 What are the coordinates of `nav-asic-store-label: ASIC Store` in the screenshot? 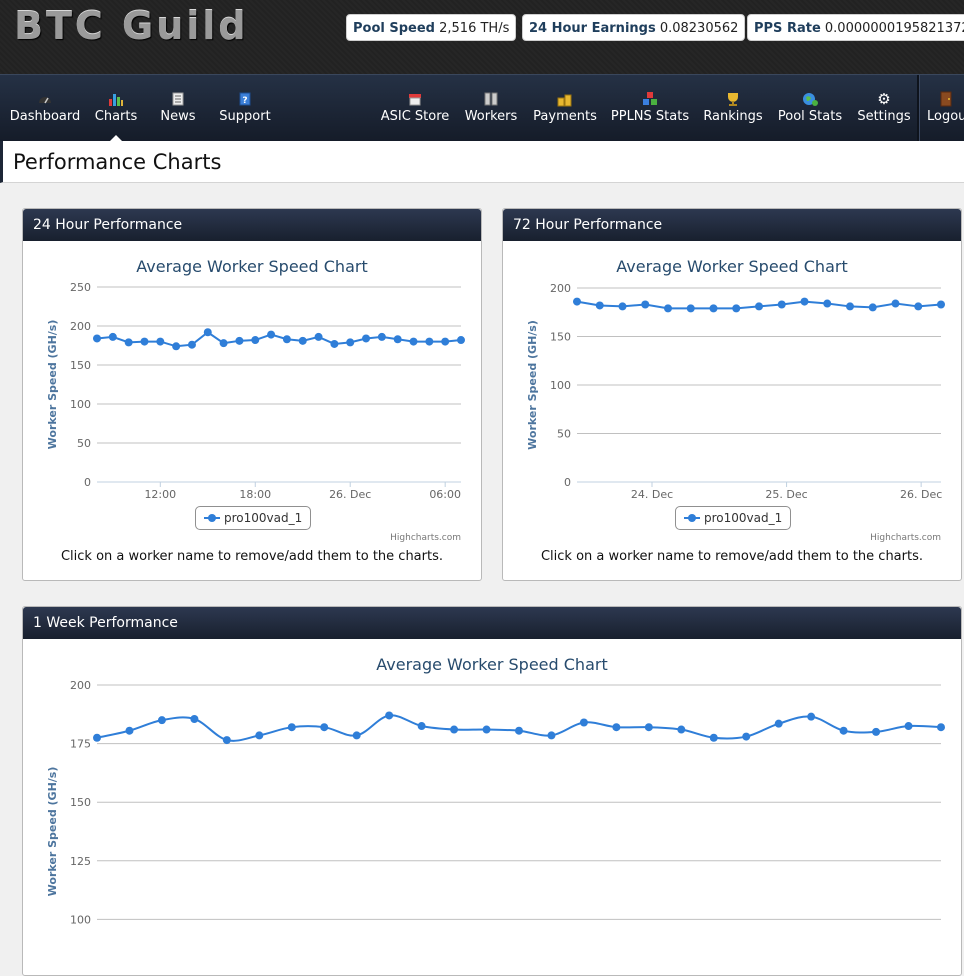 It's located at (415, 116).